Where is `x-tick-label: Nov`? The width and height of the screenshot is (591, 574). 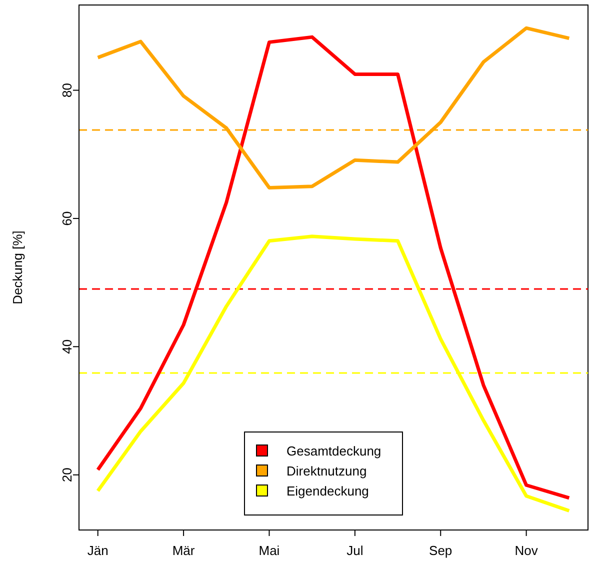
x-tick-label: Nov is located at coordinates (526, 550).